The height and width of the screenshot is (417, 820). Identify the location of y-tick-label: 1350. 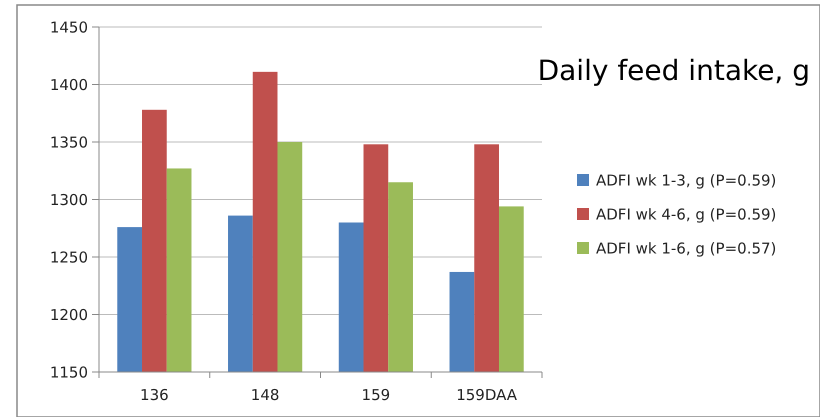
(69, 142).